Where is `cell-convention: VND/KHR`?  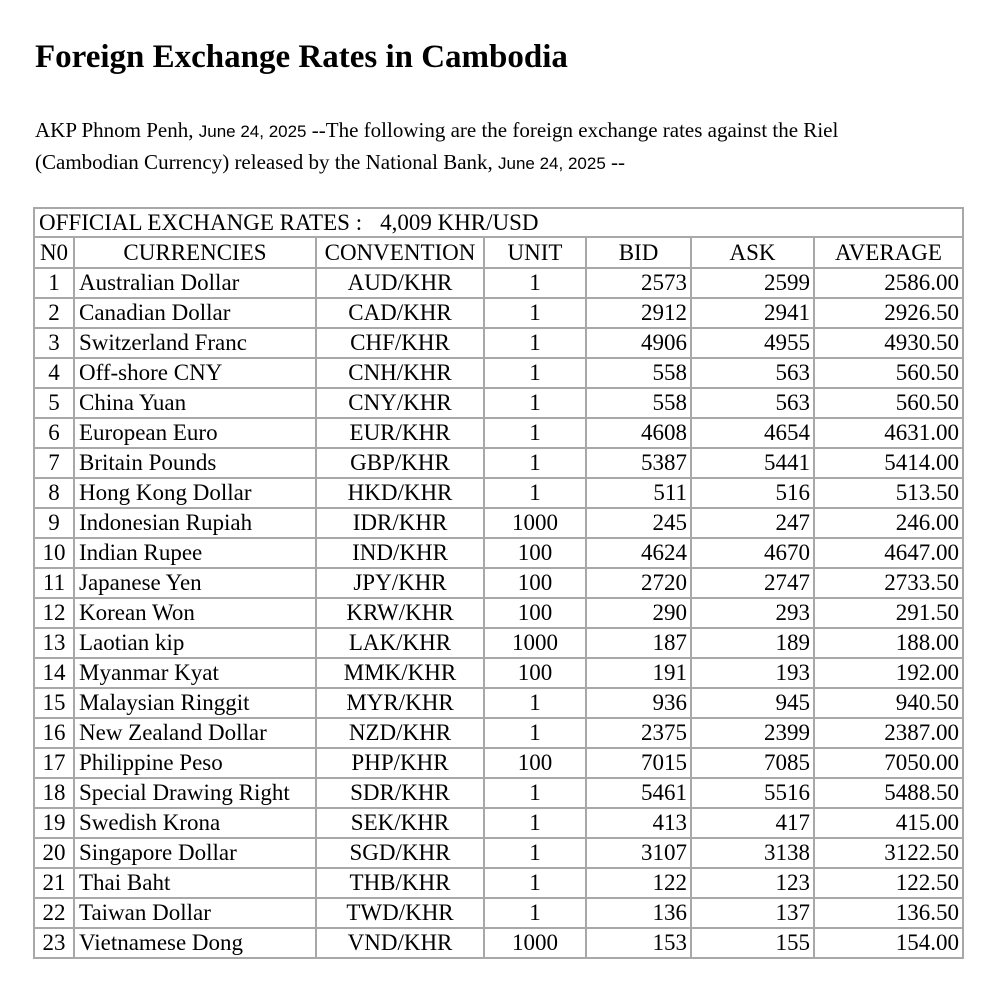
cell-convention: VND/KHR is located at coordinates (400, 943).